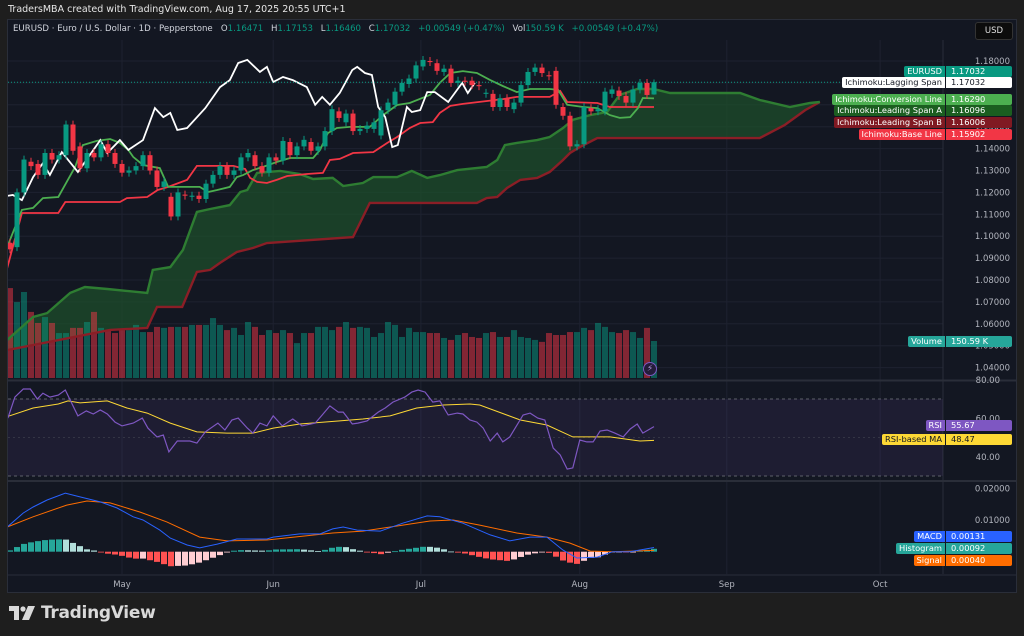 The width and height of the screenshot is (1024, 636). What do you see at coordinates (994, 31) in the screenshot?
I see `currency-button: USD` at bounding box center [994, 31].